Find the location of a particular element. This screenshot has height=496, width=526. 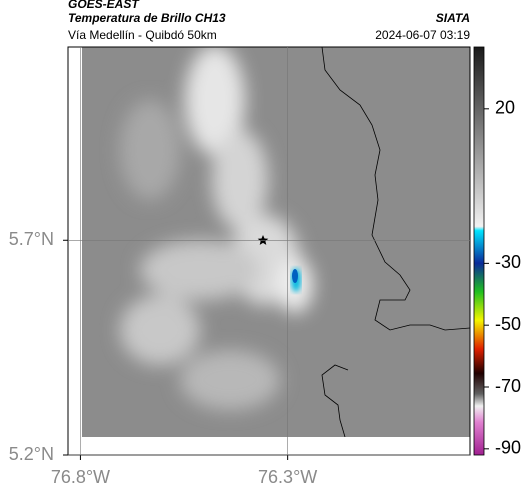

datetime: 2024-06-07 03:19 is located at coordinates (422, 35).